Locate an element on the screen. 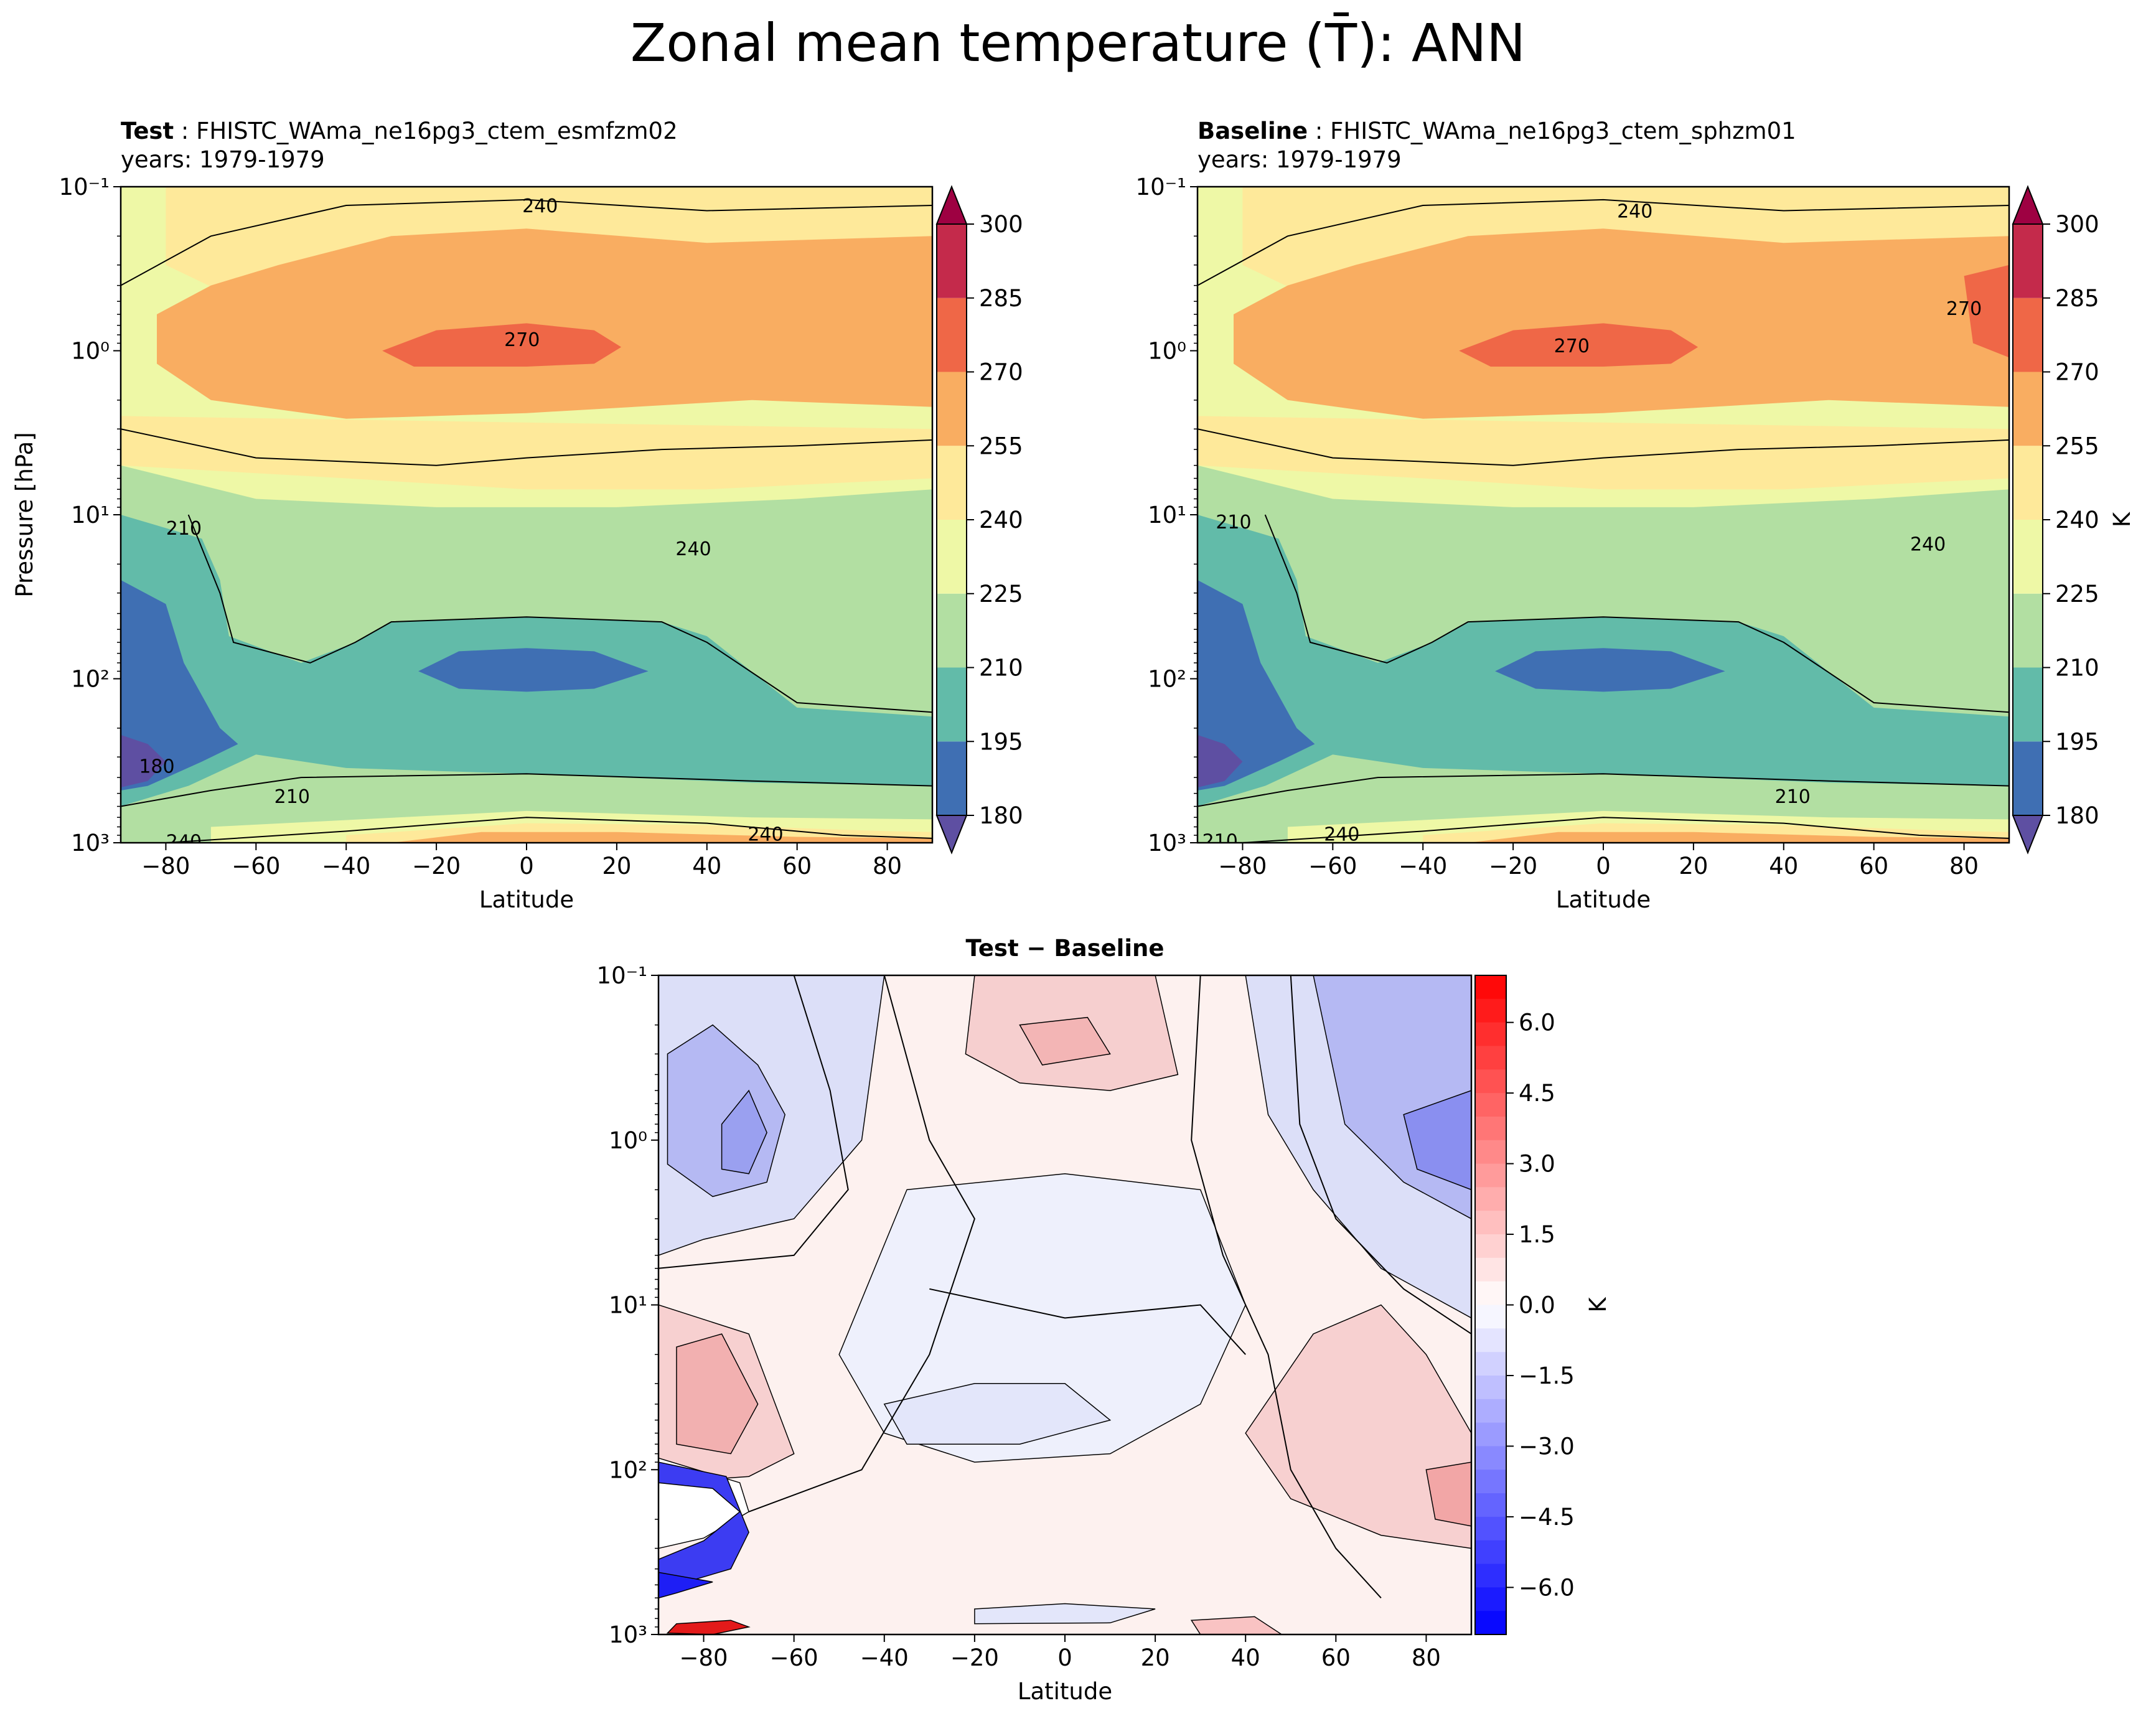 The image size is (2156, 1721). test-colorbar-tick-label: 195 is located at coordinates (1001, 741).